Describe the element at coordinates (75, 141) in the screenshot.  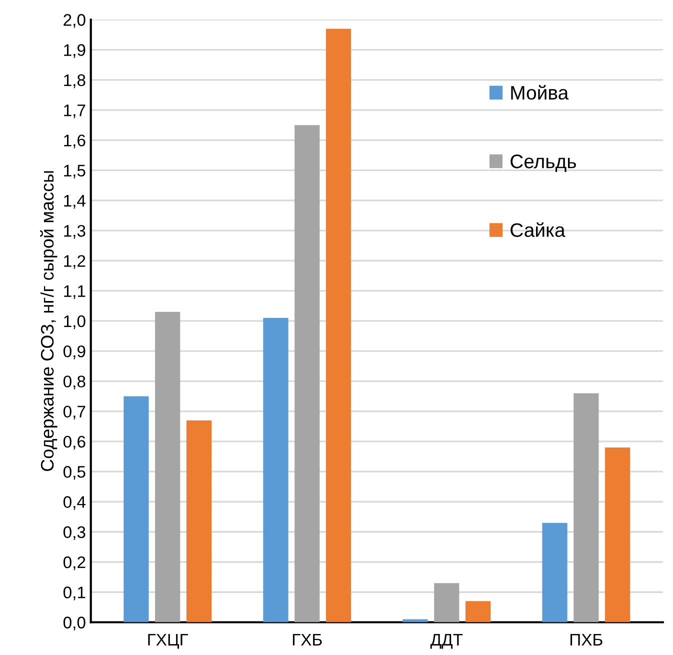
I see `y-tick-label: 1,6` at that location.